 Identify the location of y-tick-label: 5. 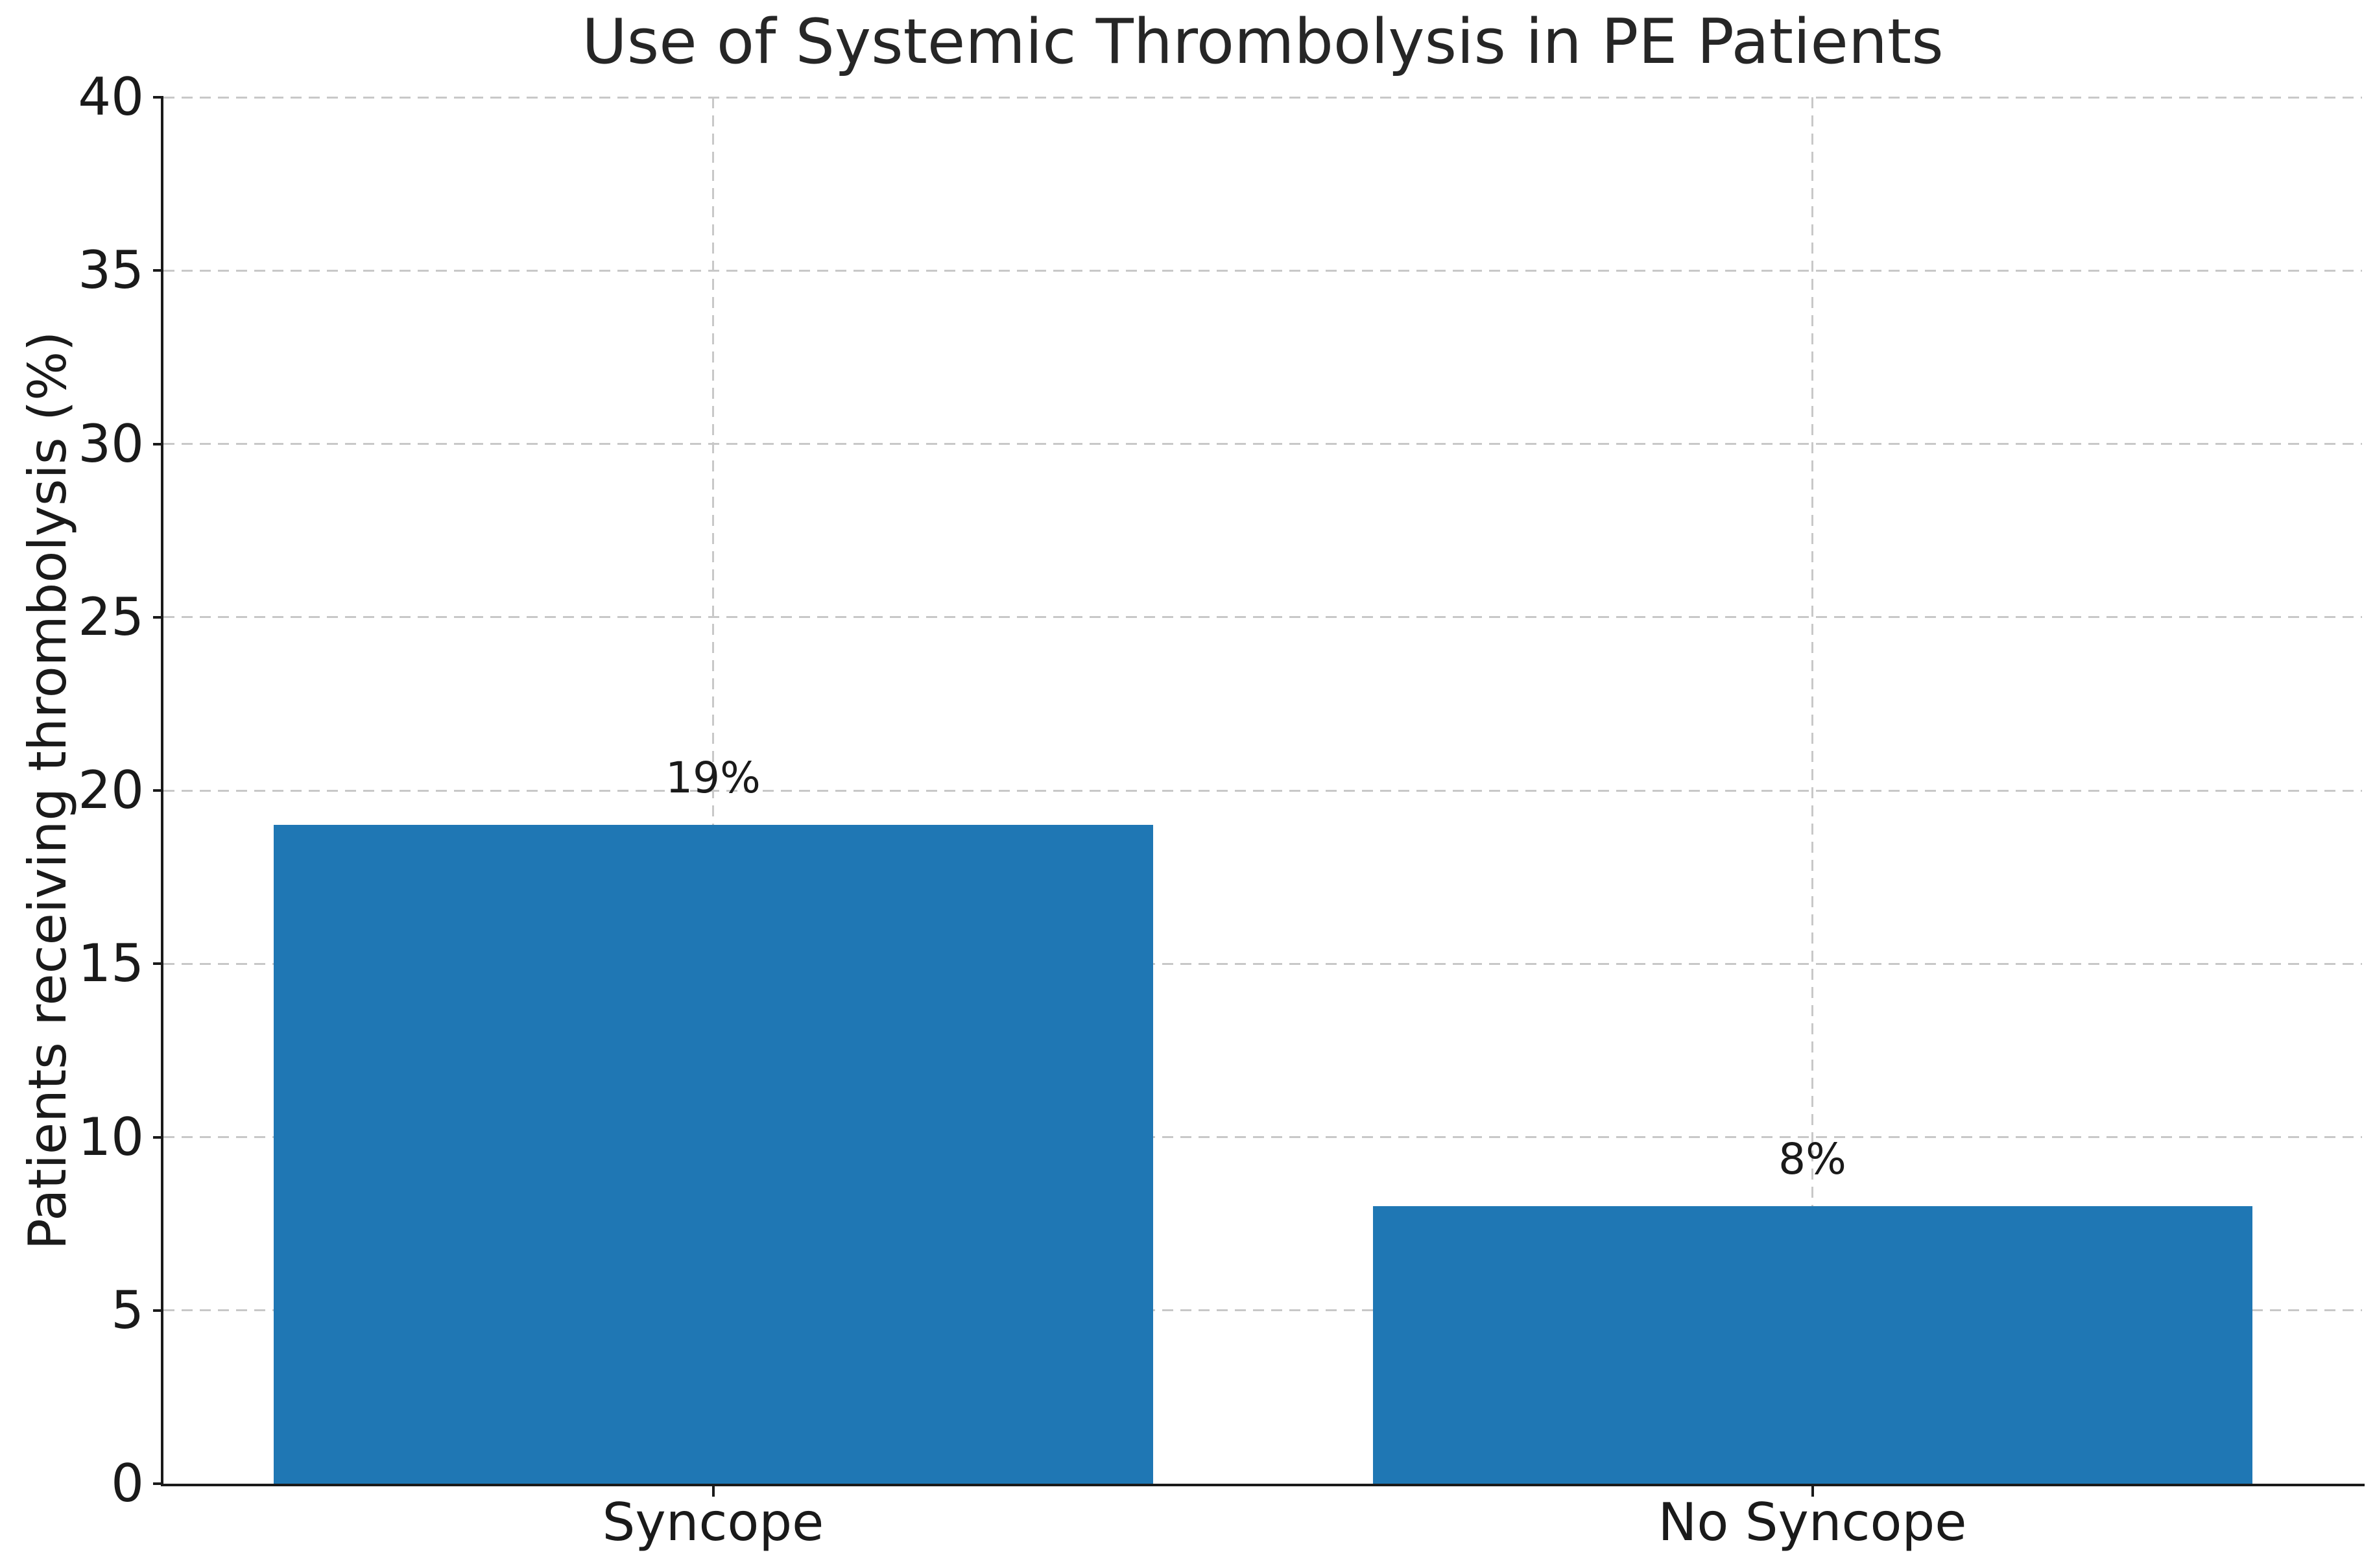
(127, 1309).